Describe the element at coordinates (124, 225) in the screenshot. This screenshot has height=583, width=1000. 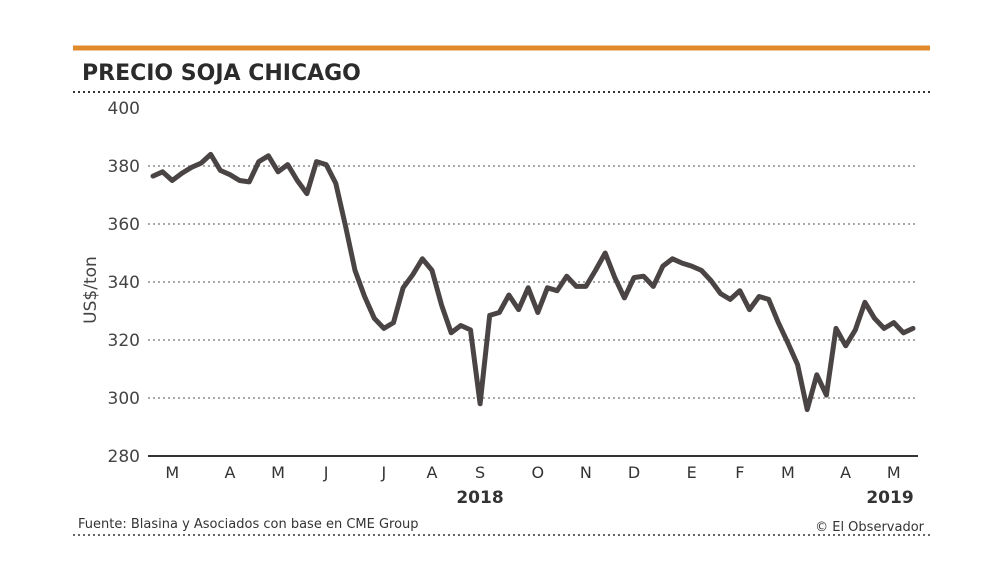
I see `y-tick-label: 360` at that location.